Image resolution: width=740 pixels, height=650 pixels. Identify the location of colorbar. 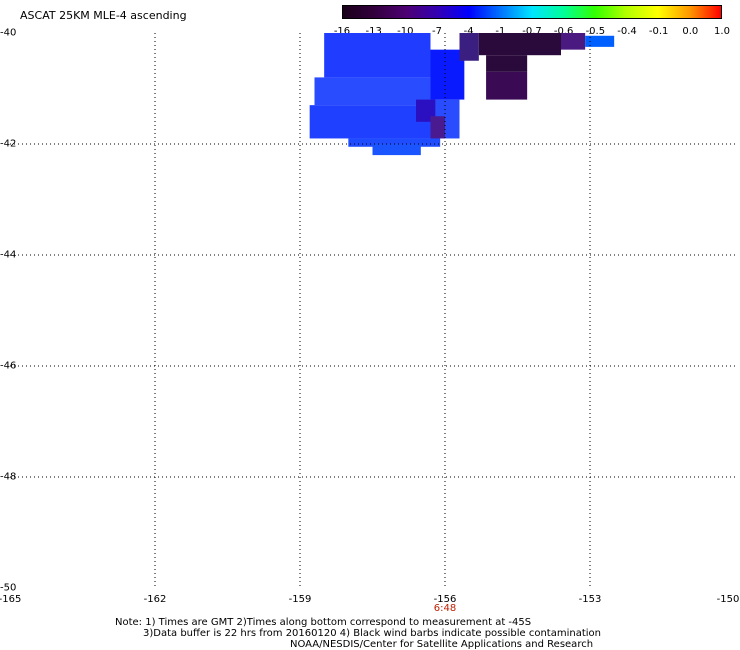
(532, 12).